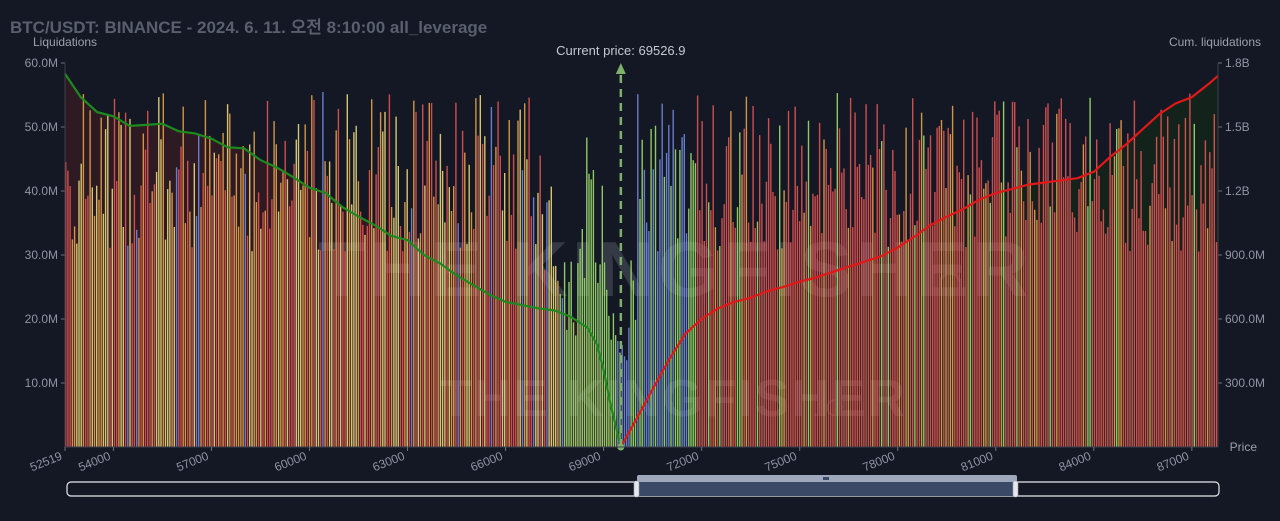 The width and height of the screenshot is (1280, 521). What do you see at coordinates (41, 127) in the screenshot?
I see `y-tick-label: 50.0M` at bounding box center [41, 127].